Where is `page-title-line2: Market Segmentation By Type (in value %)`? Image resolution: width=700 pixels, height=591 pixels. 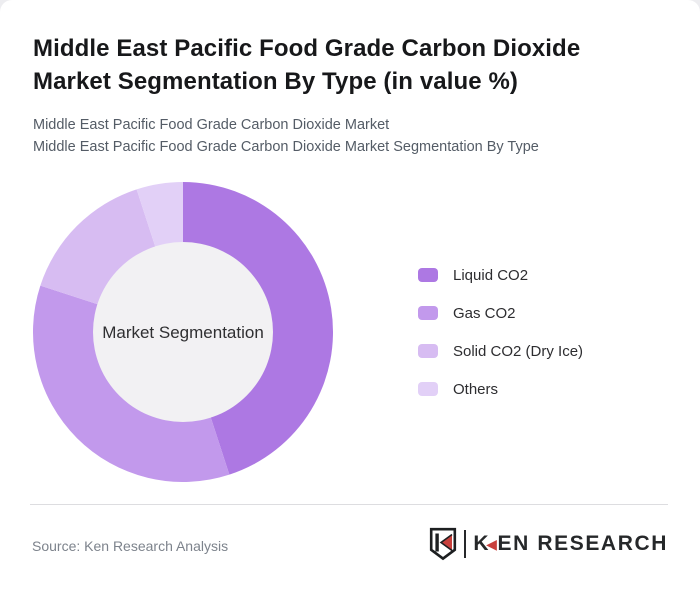 page-title-line2: Market Segmentation By Type (in value %) is located at coordinates (275, 81).